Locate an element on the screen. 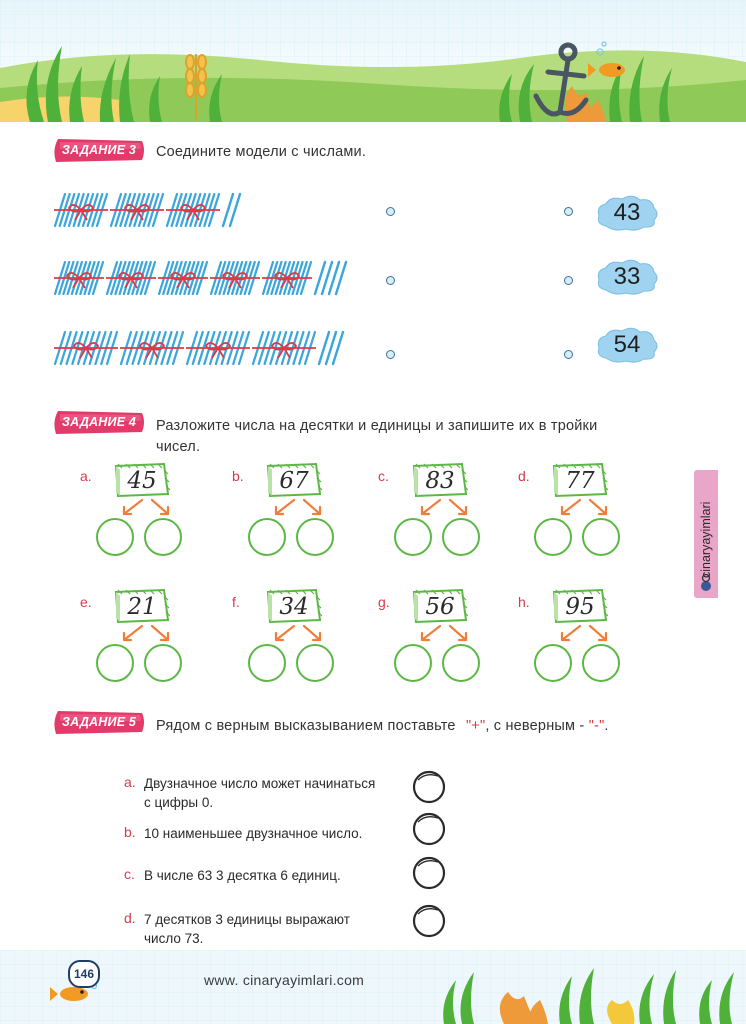  item-letter: e. is located at coordinates (86, 602).